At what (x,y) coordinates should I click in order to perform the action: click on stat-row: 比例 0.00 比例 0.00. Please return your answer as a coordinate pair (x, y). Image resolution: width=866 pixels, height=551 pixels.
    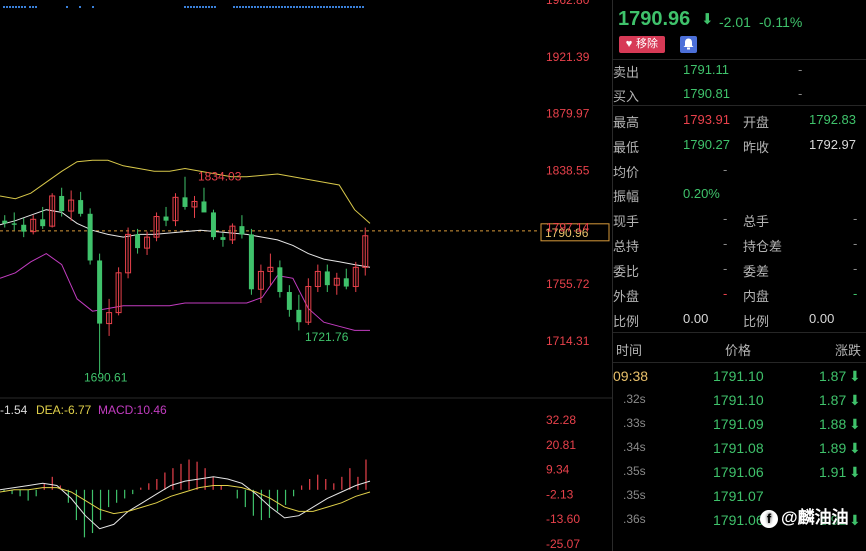
    Looking at the image, I should click on (739, 319).